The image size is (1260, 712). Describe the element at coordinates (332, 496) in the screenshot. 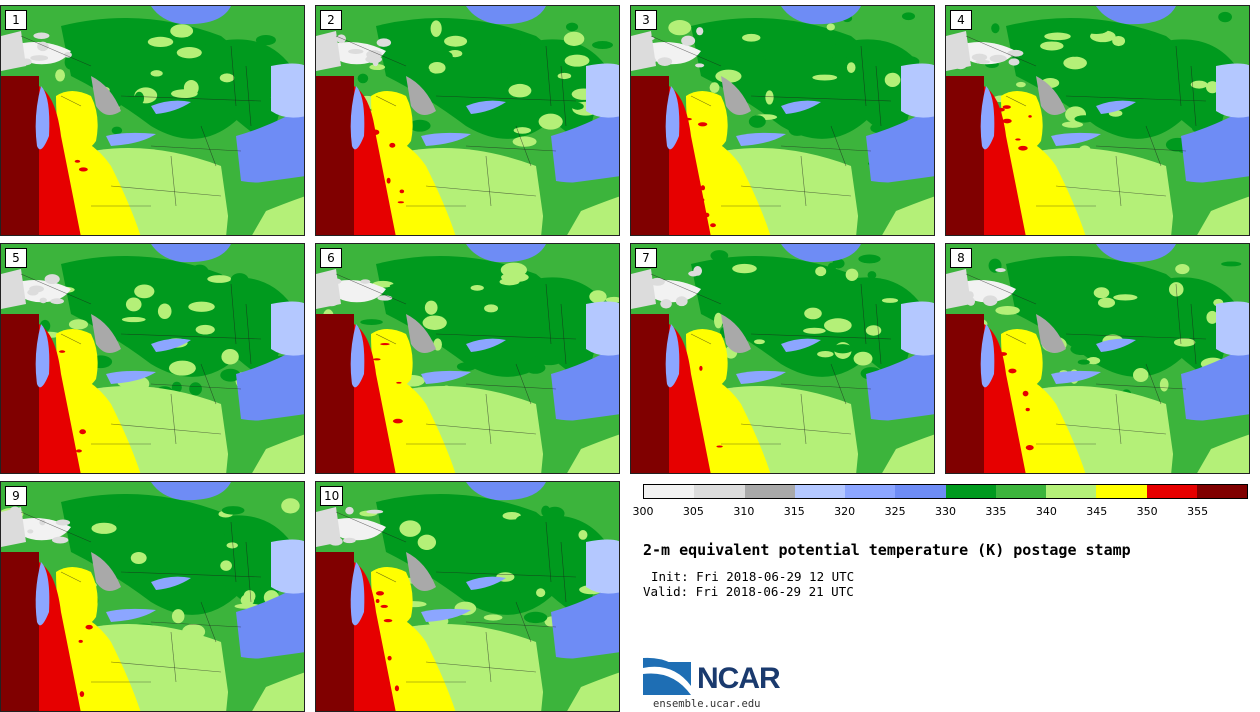

I see `member-number-label: 10` at that location.